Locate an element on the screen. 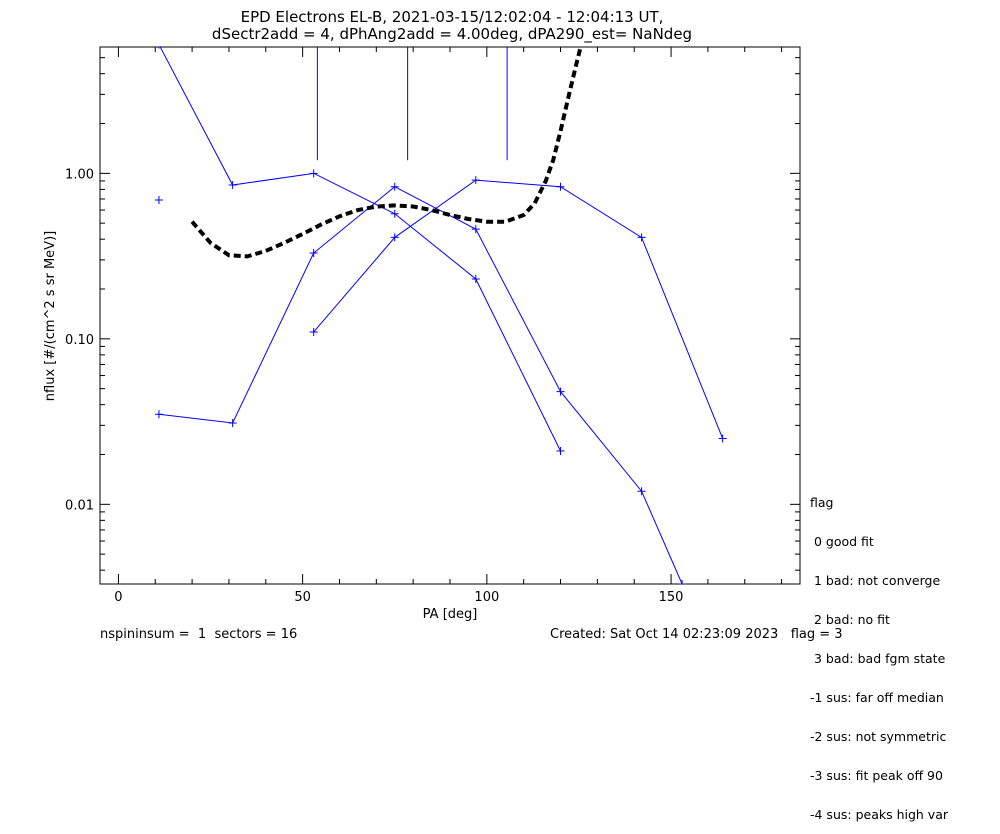 This screenshot has width=1000, height=834. legend-item: -1 sus: far off median is located at coordinates (877, 697).